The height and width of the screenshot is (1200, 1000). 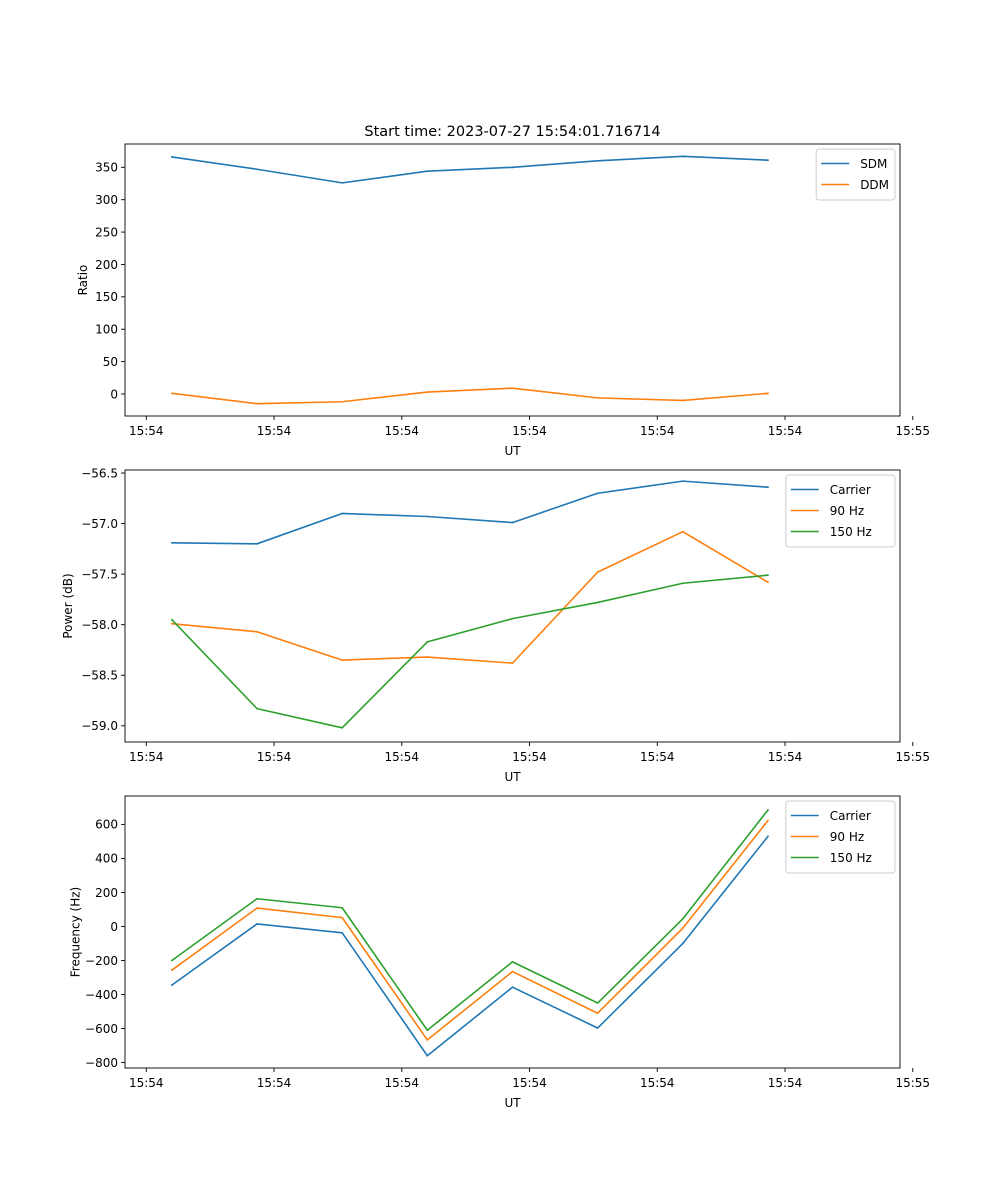 What do you see at coordinates (99, 524) in the screenshot?
I see `y-tick-label: −57.0` at bounding box center [99, 524].